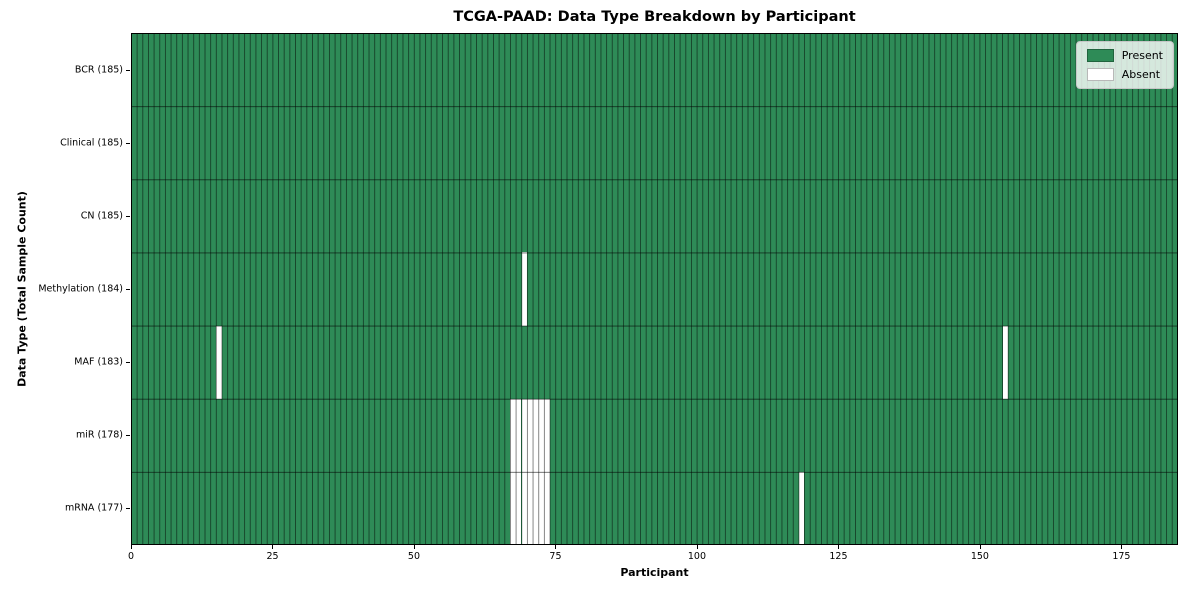  I want to click on legend-swatch-present, so click(1100, 55).